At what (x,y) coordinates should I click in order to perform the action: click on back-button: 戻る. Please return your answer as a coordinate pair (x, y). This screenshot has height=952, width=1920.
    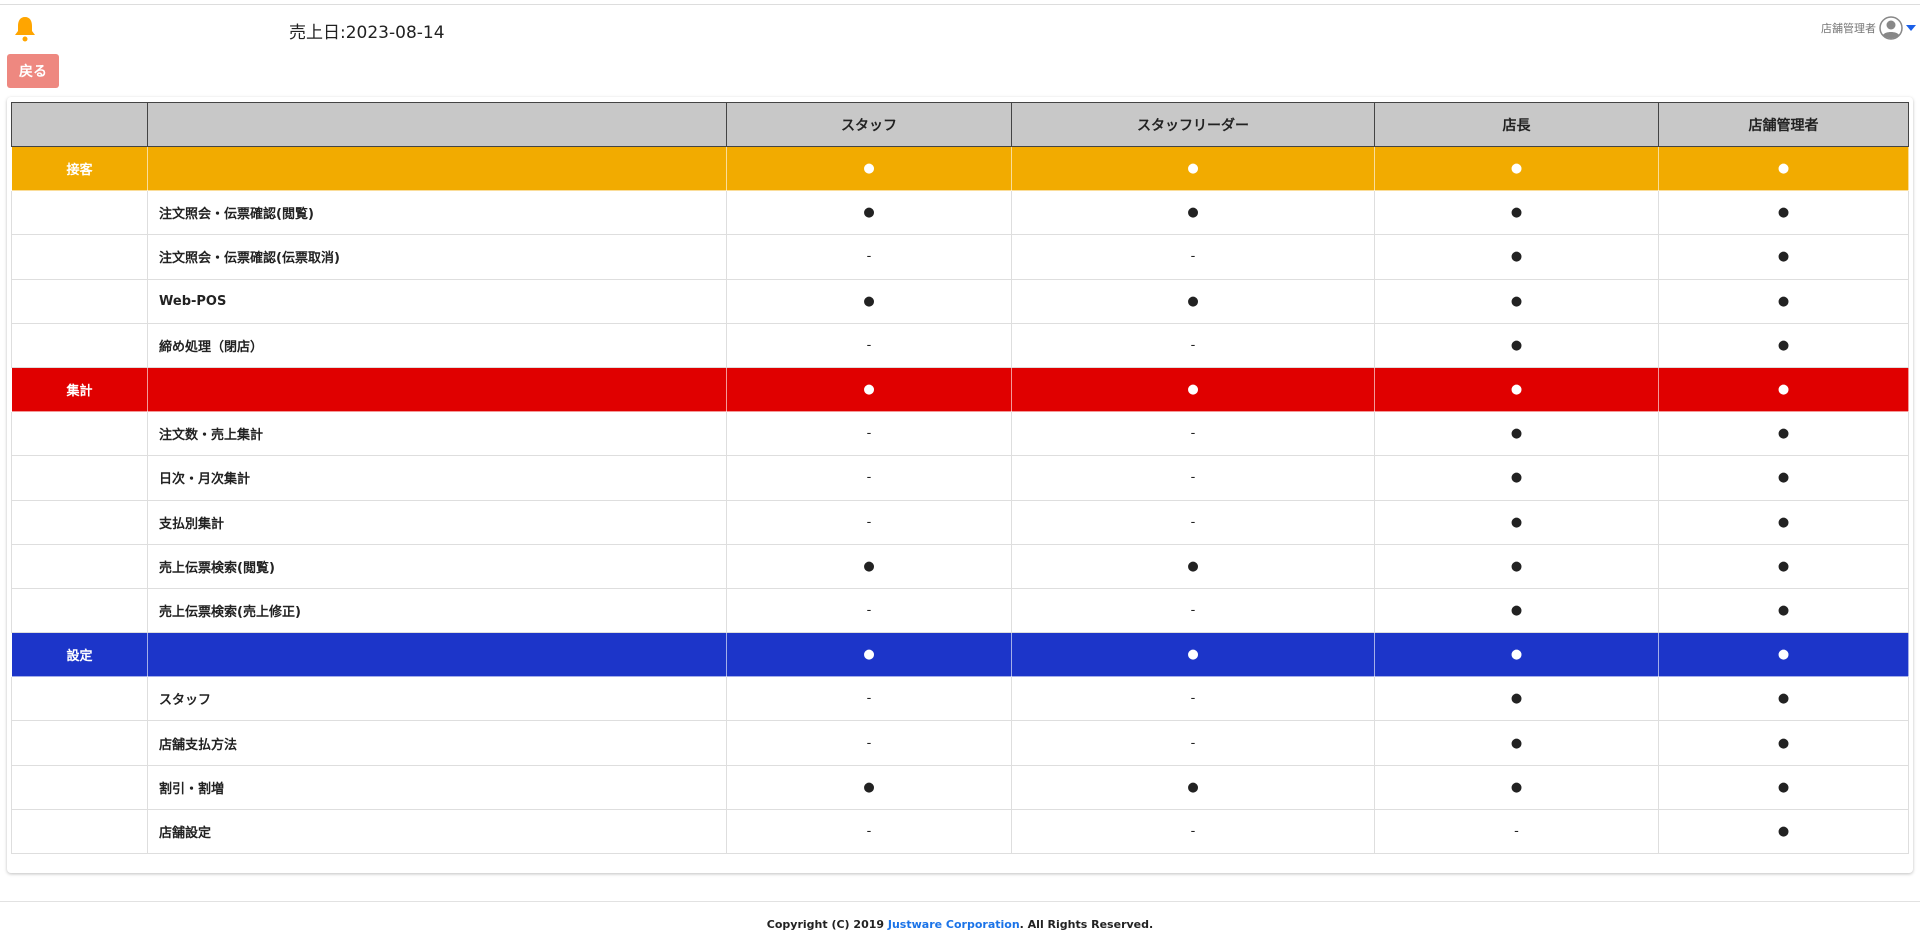
    Looking at the image, I should click on (33, 71).